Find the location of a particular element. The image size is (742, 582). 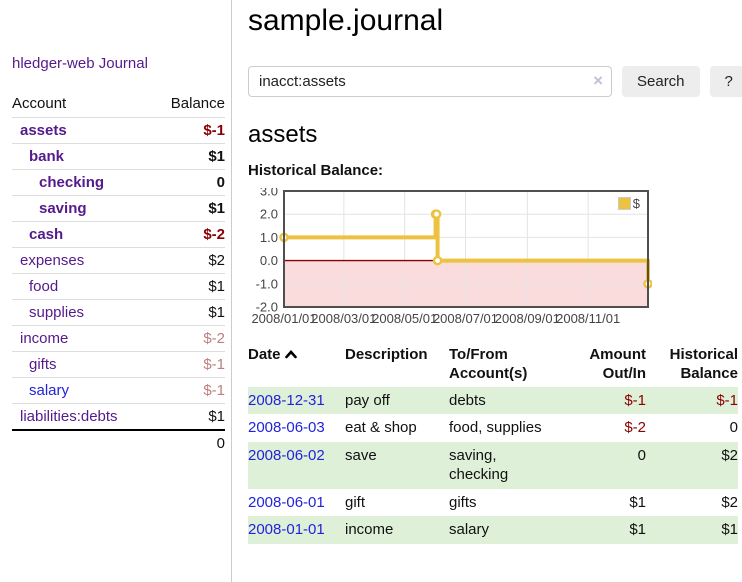

register-amount-cell: $1 is located at coordinates (637, 502).